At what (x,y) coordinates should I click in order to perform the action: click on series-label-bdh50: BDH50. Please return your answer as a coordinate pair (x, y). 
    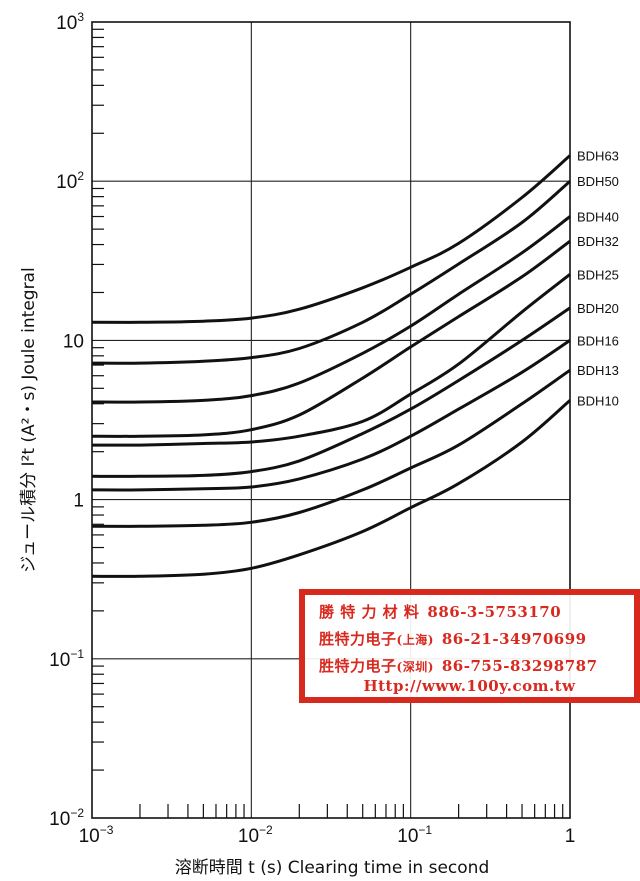
    Looking at the image, I should click on (598, 181).